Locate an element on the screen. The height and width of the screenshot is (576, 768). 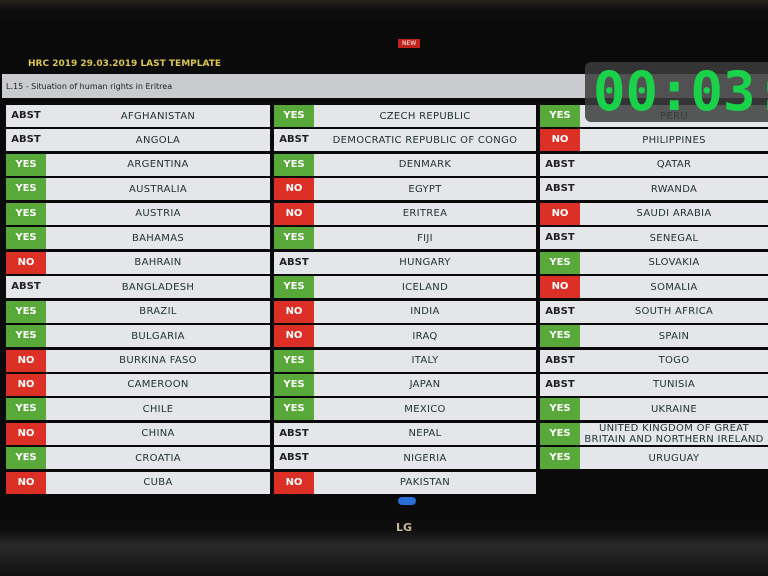
country-name: PAKISTAN is located at coordinates (425, 483).